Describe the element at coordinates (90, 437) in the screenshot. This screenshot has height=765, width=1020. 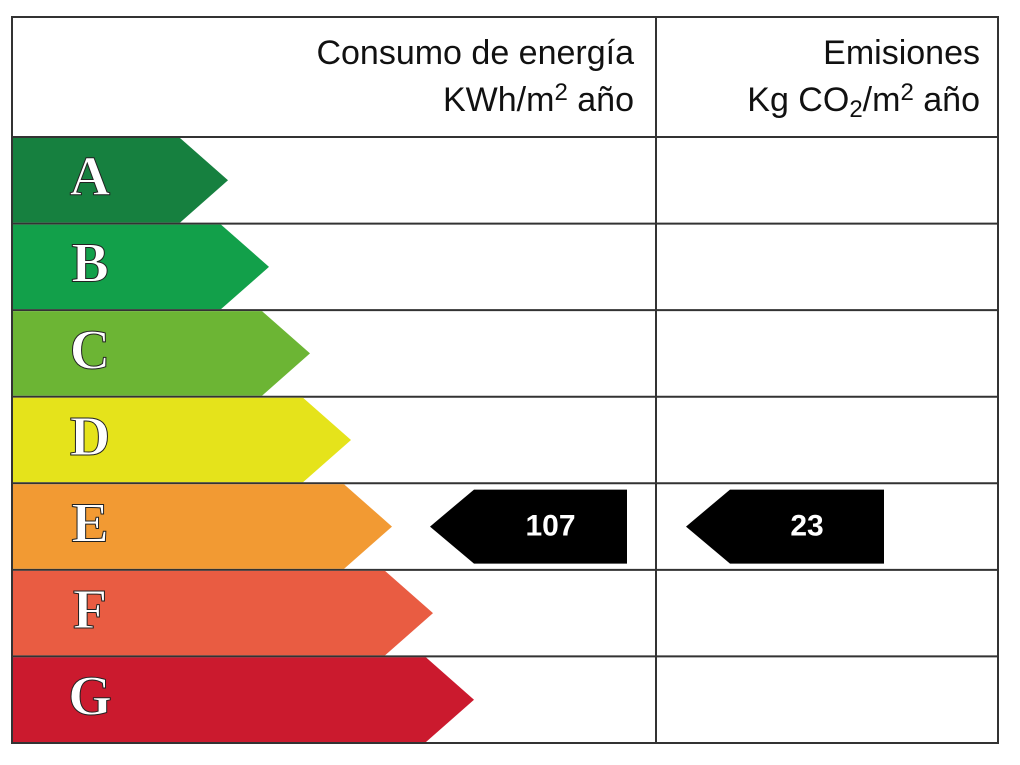
I see `class-letter: D` at that location.